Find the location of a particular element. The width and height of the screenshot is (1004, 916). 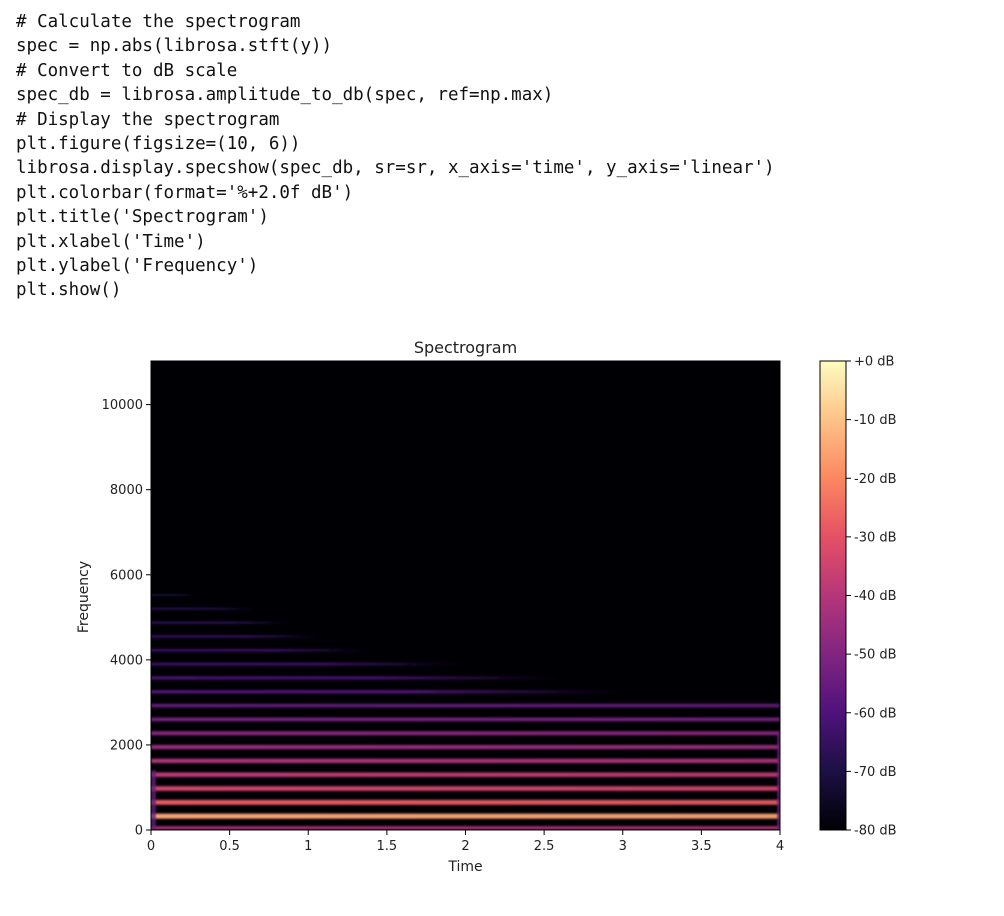

code-line: plt.title('Spectrogram') is located at coordinates (142, 217).